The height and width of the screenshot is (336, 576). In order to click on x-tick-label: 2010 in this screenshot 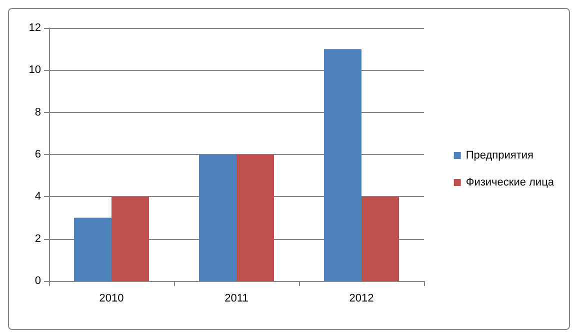, I will do `click(111, 298)`.